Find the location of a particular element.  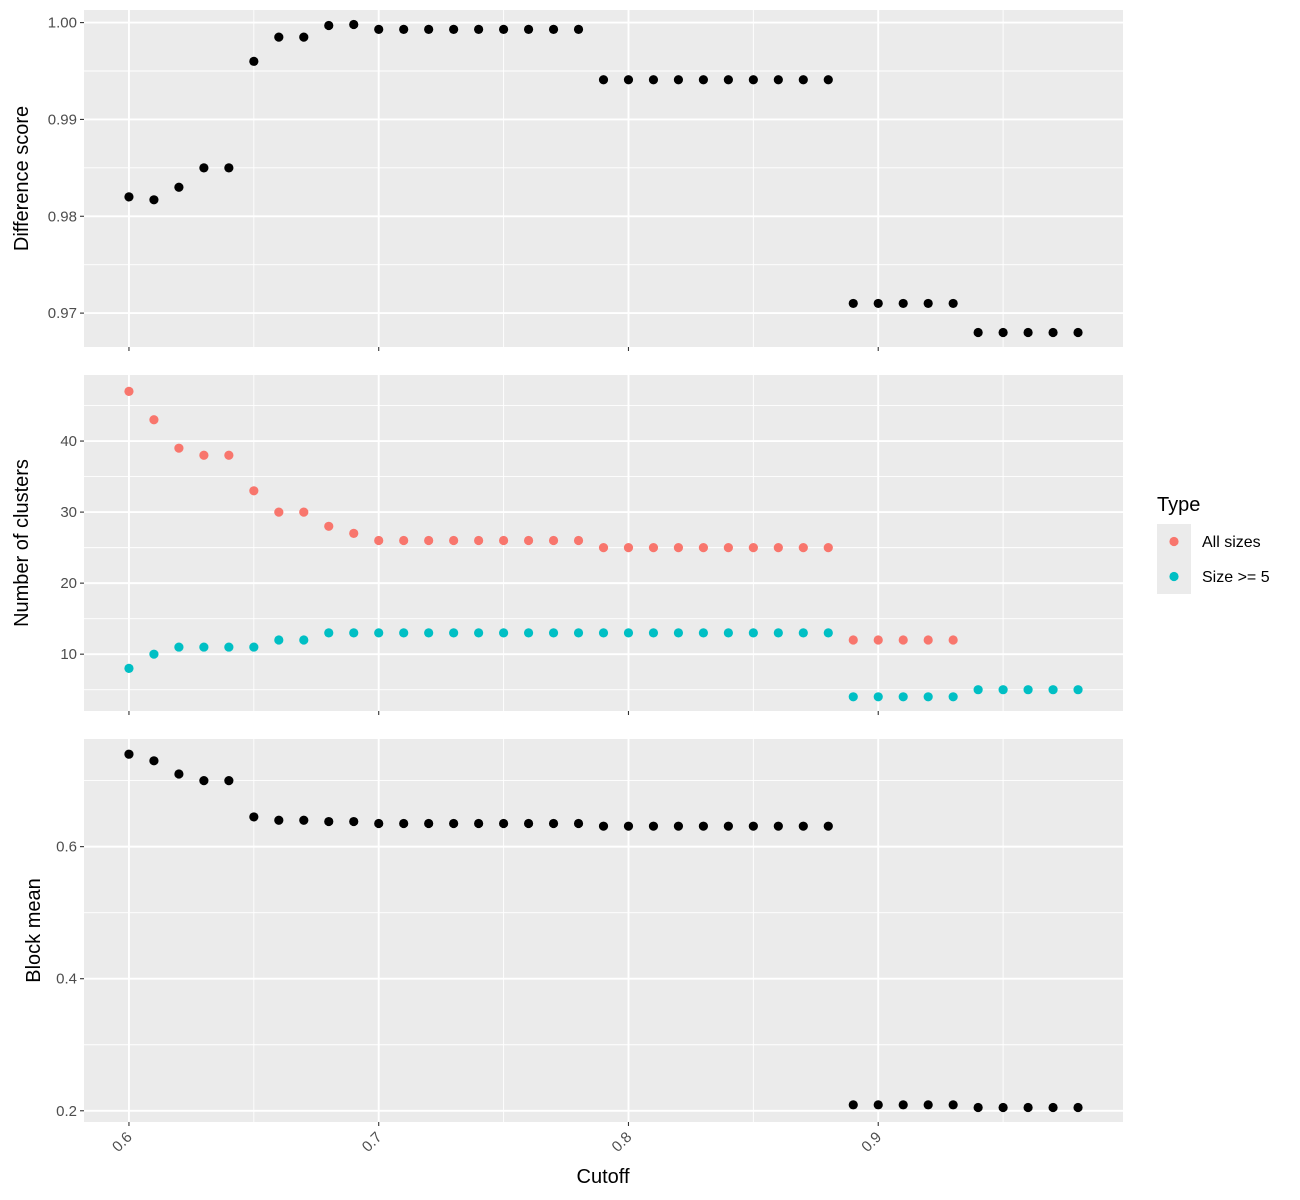

y-tick-label: 30 is located at coordinates (68, 512).